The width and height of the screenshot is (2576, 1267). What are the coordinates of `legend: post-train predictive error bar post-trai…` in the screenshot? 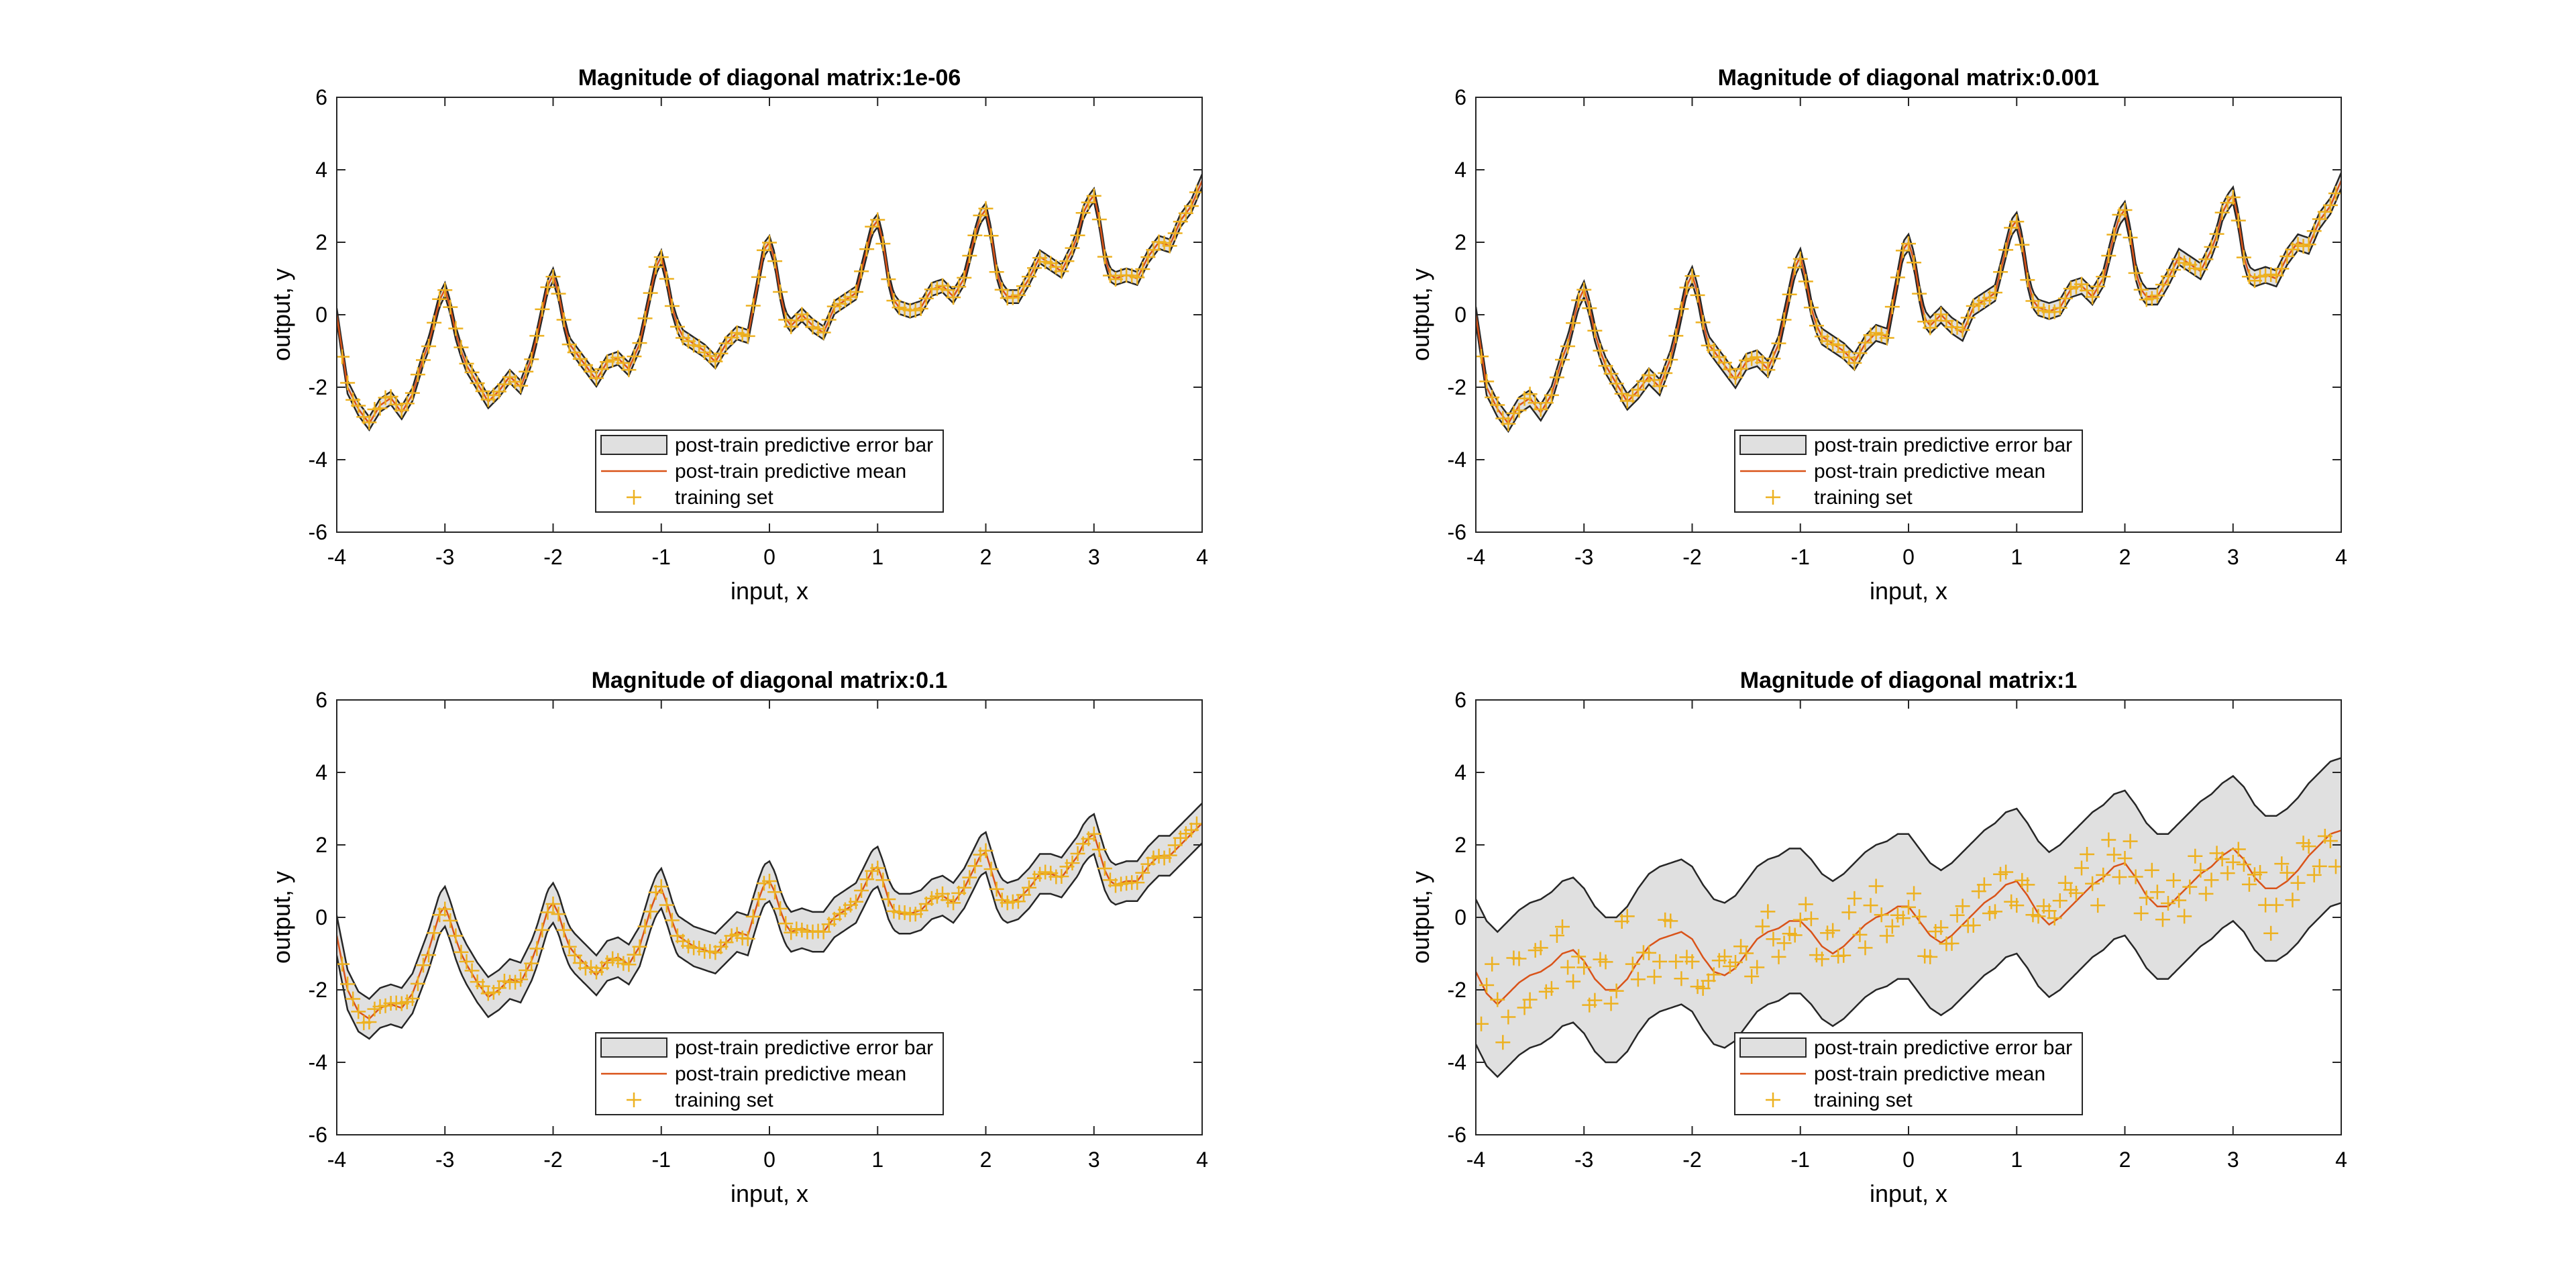 It's located at (769, 1073).